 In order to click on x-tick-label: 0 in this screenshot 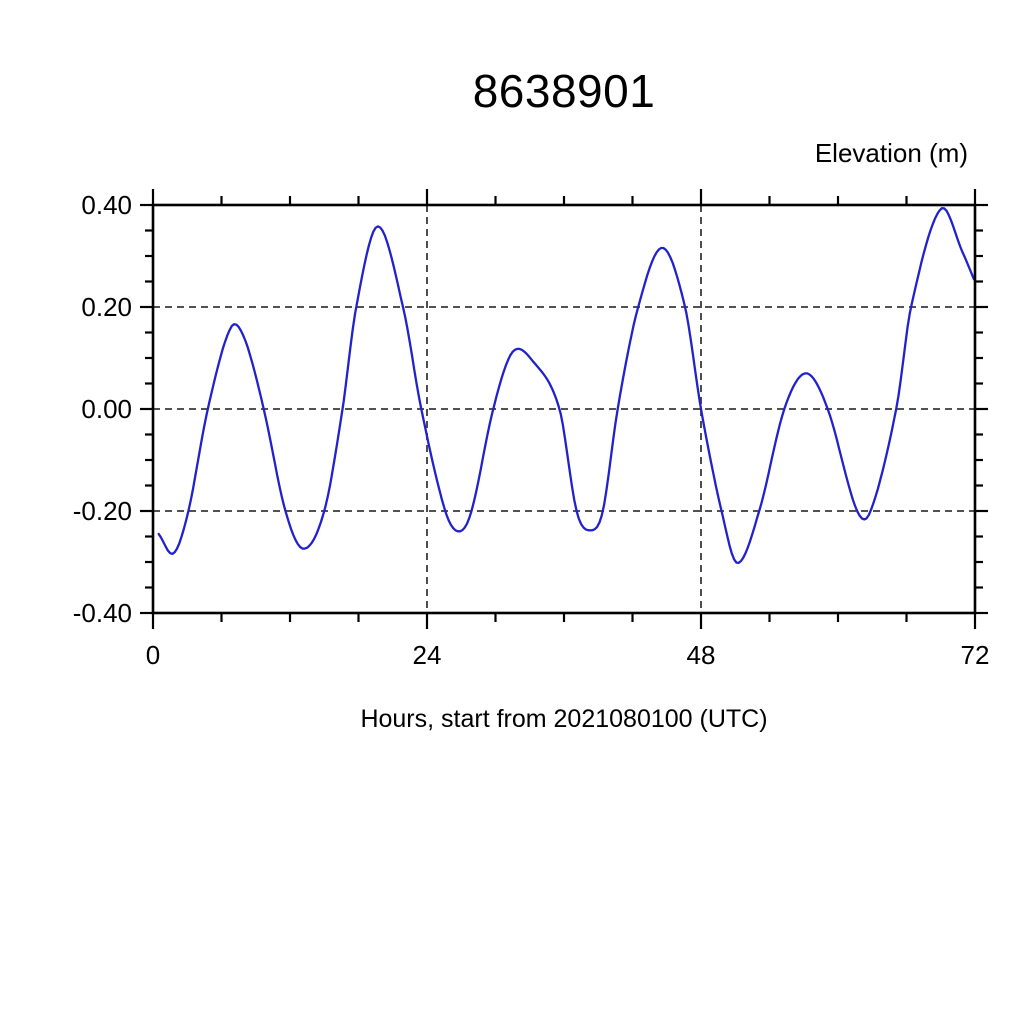, I will do `click(153, 655)`.